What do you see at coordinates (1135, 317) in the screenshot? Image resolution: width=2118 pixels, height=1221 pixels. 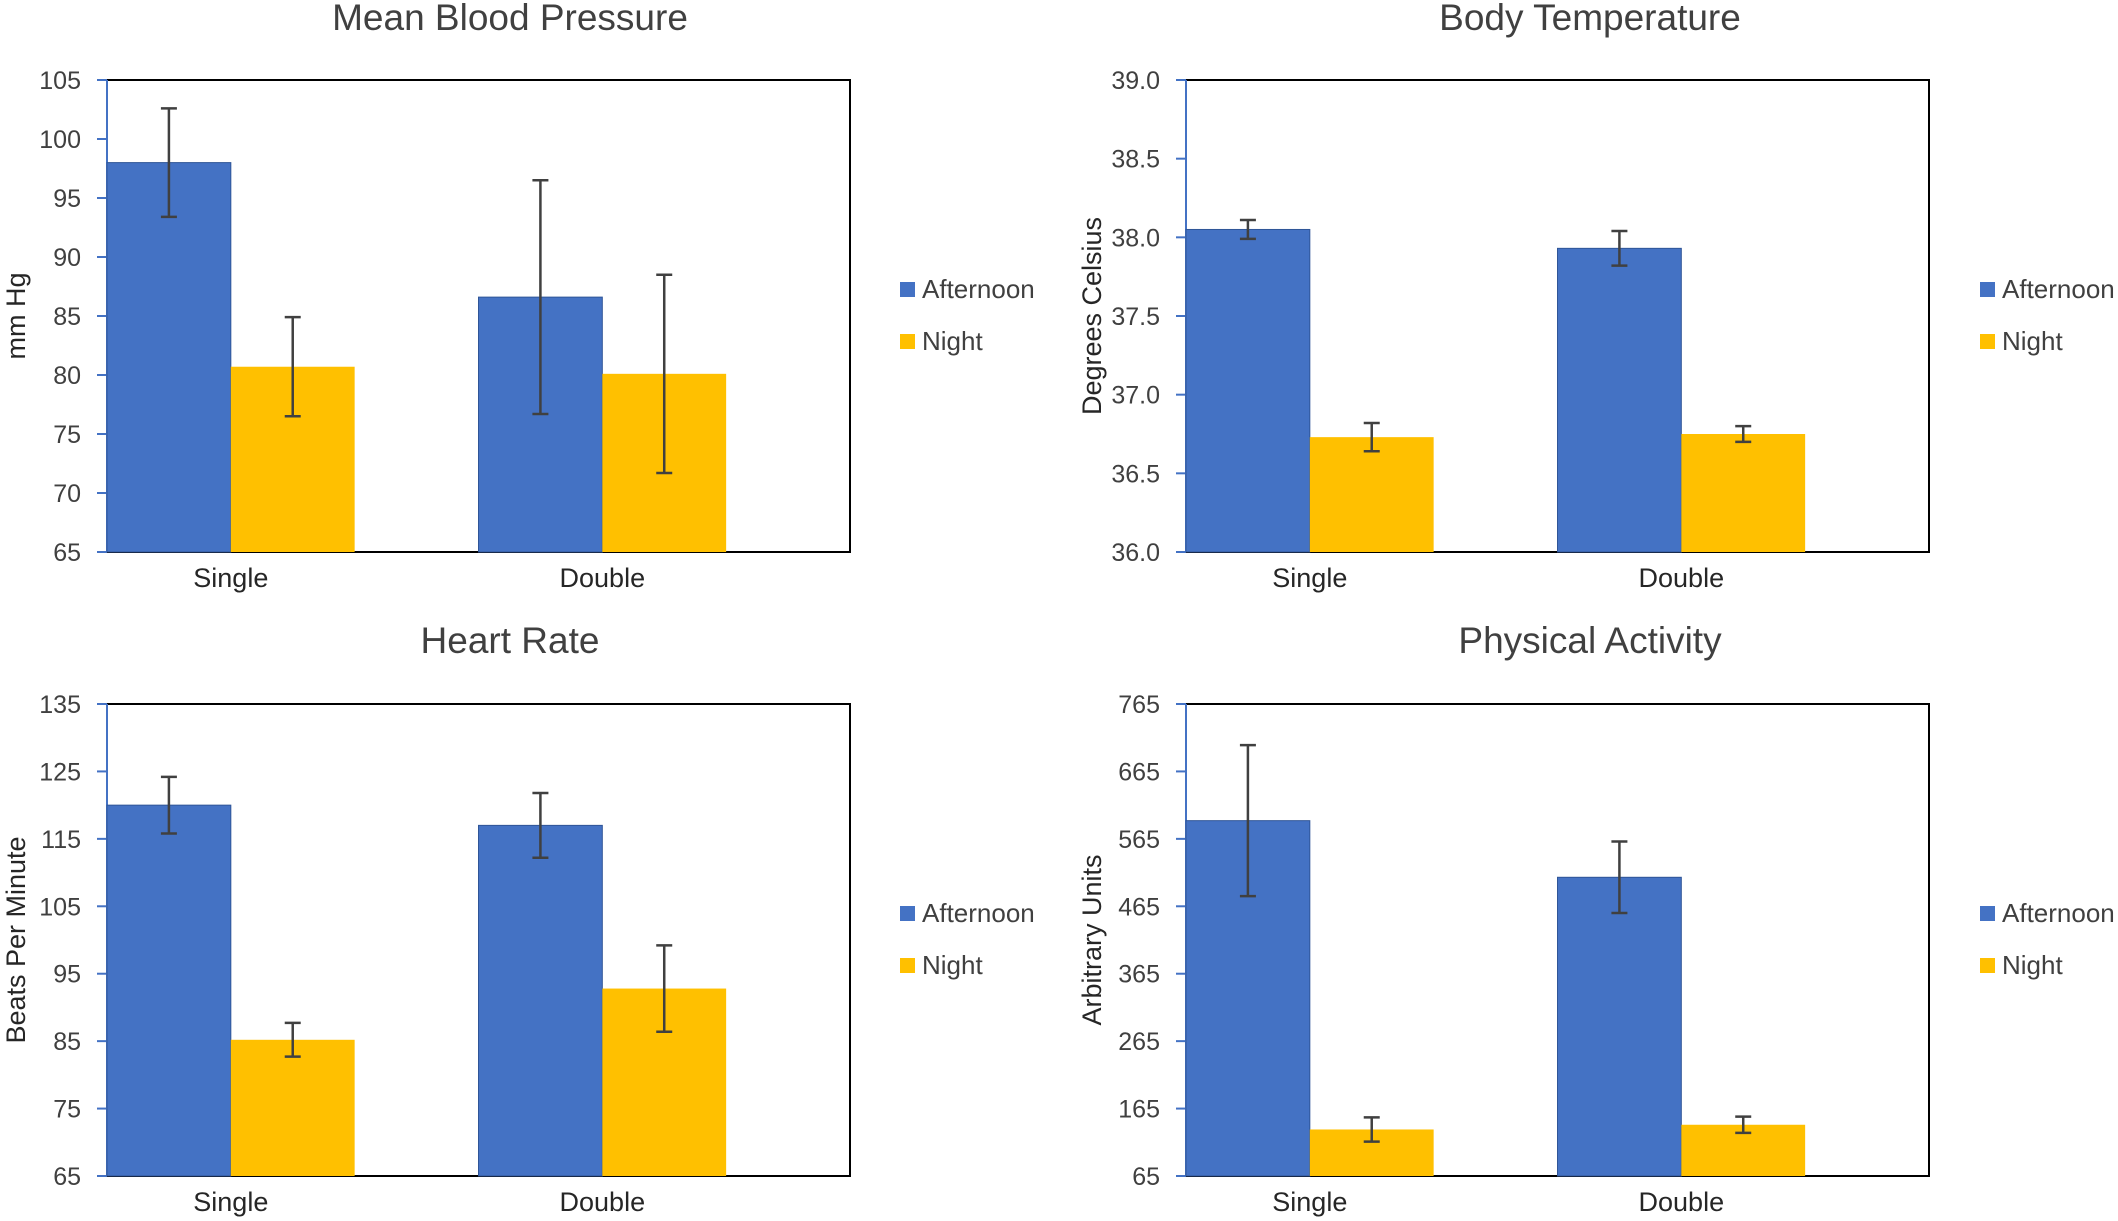 I see `y-tick-label: 37.5` at bounding box center [1135, 317].